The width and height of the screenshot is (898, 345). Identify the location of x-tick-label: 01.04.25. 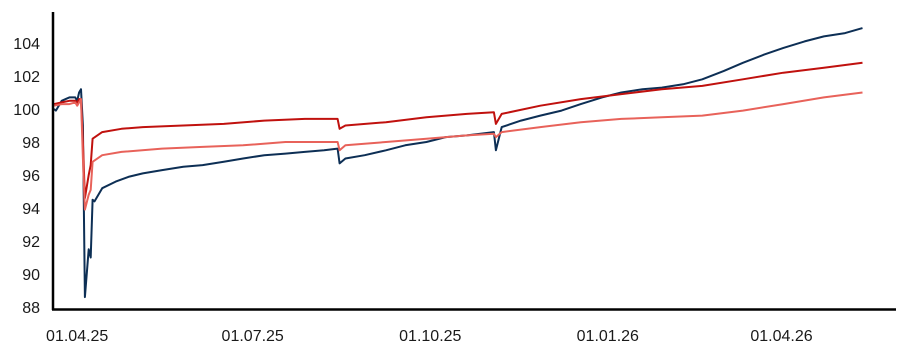
(77, 336).